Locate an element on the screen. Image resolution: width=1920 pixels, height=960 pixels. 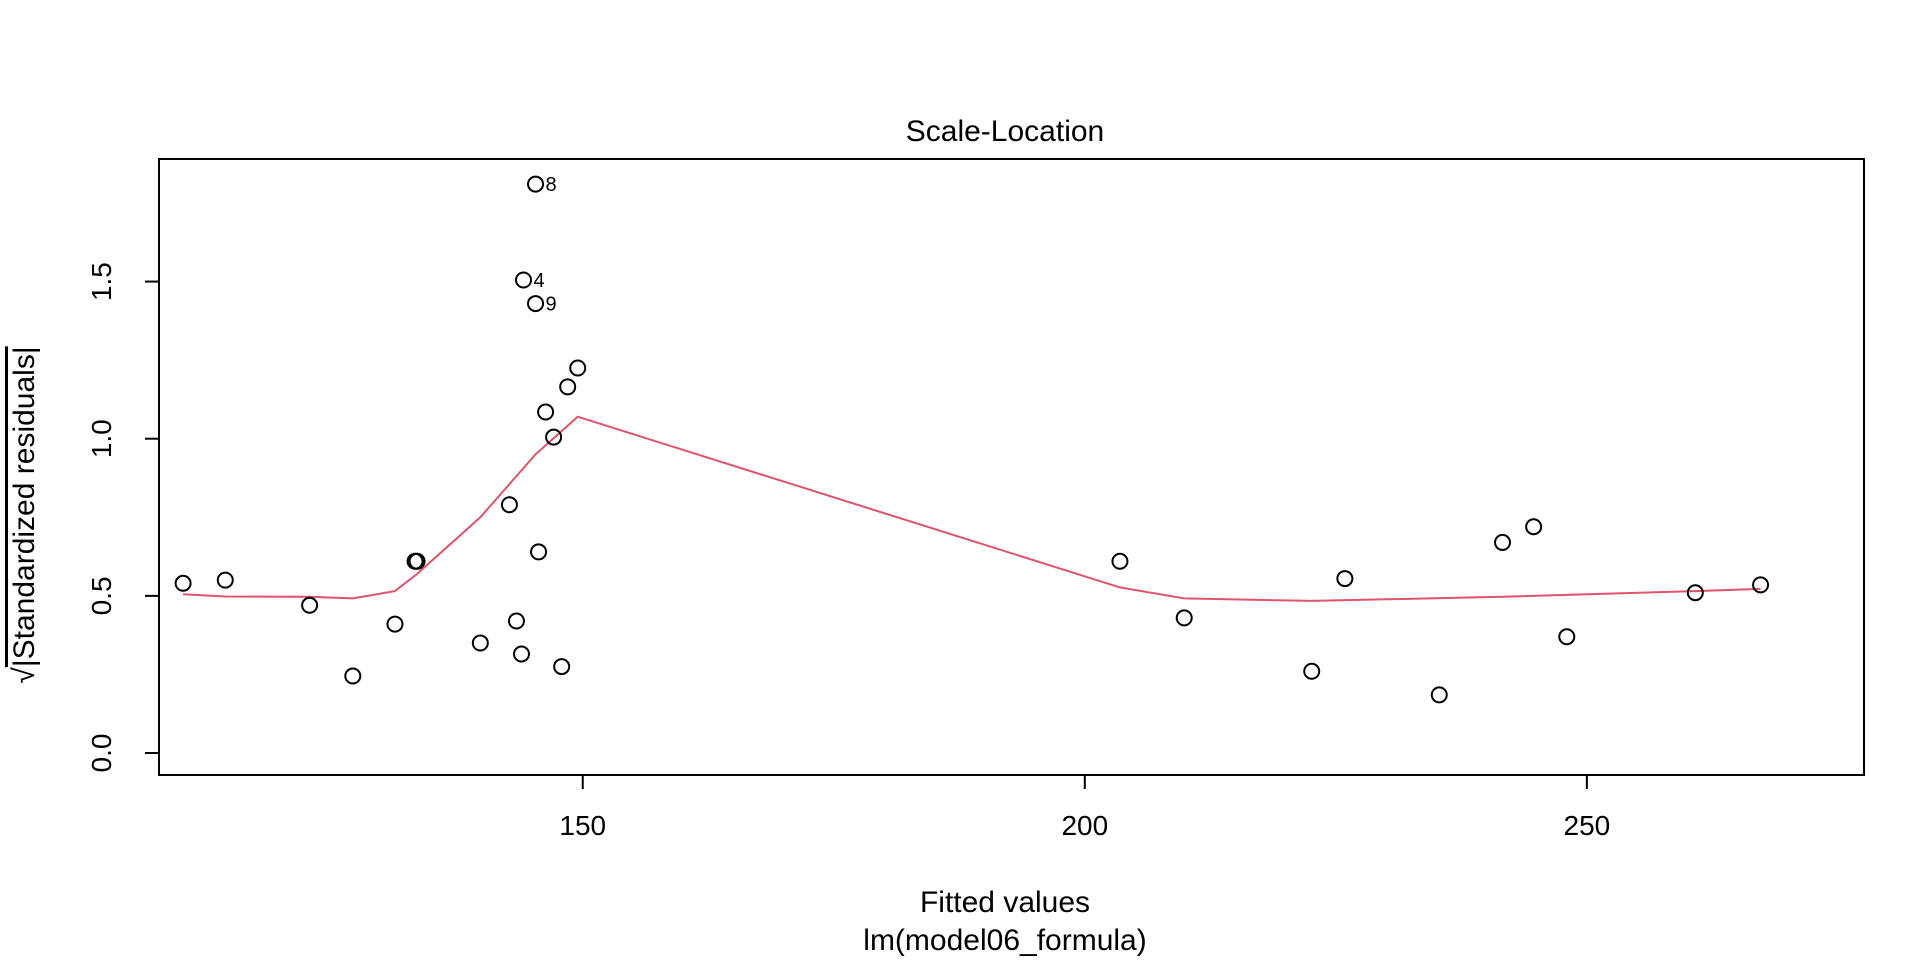
y-axis-label-radical: √ is located at coordinates (24, 675).